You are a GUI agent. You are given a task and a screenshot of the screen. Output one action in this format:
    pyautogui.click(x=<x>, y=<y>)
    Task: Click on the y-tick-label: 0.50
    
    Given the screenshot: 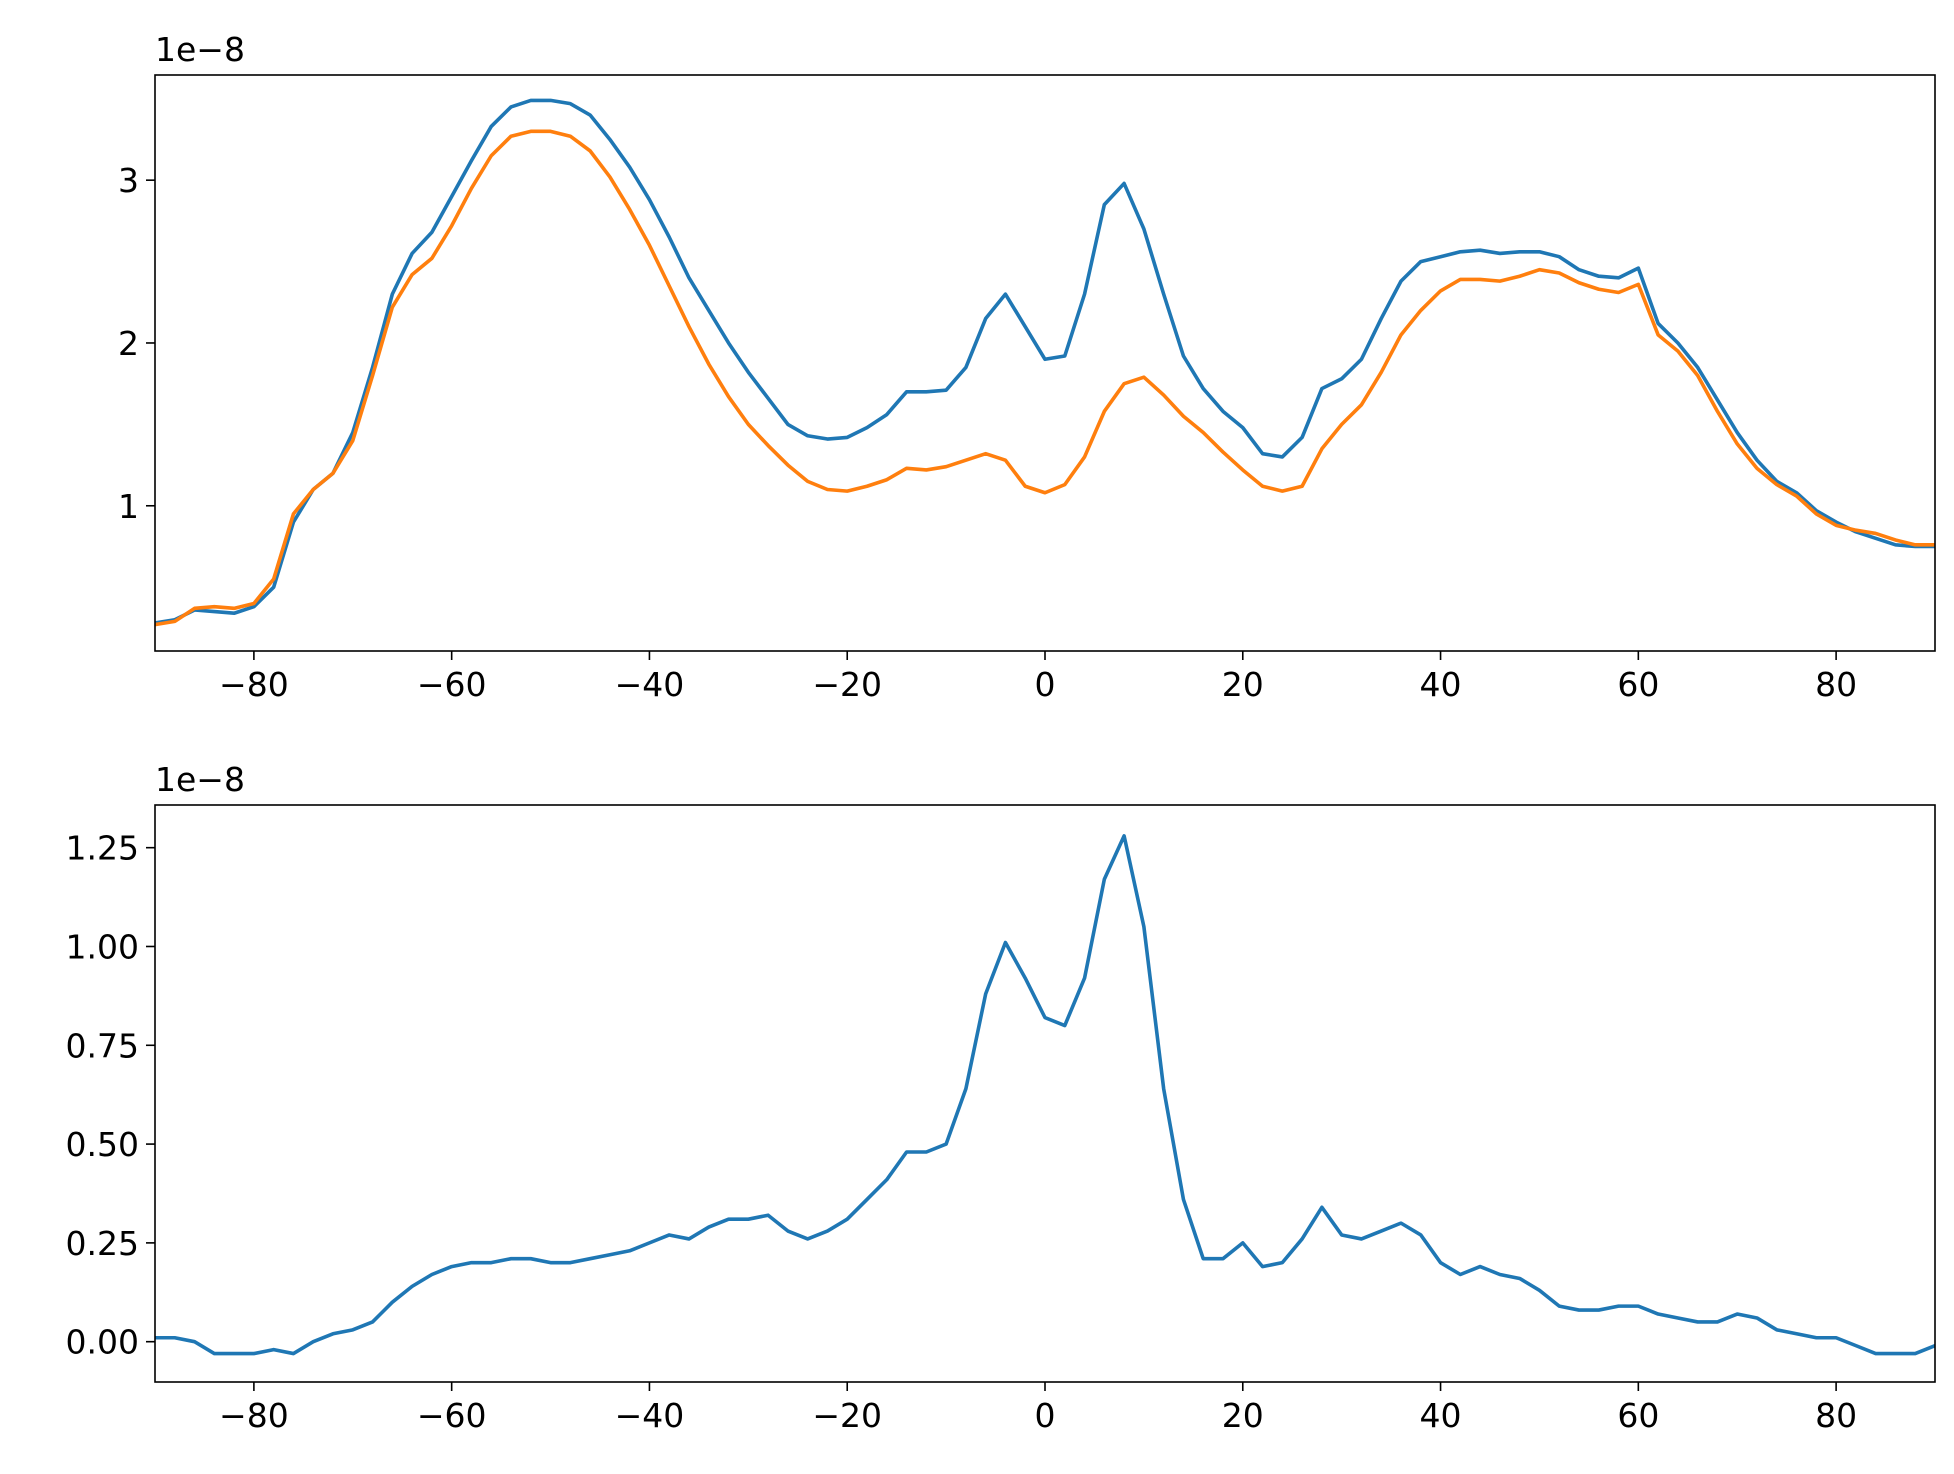 What is the action you would take?
    pyautogui.click(x=102, y=1144)
    